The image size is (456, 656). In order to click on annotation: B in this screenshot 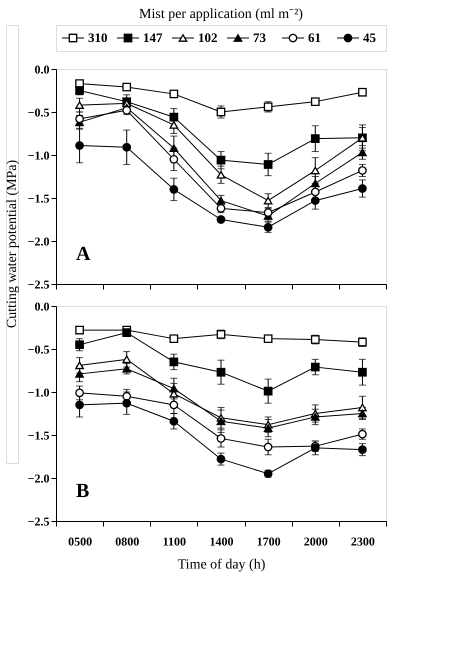, I will do `click(83, 491)`.